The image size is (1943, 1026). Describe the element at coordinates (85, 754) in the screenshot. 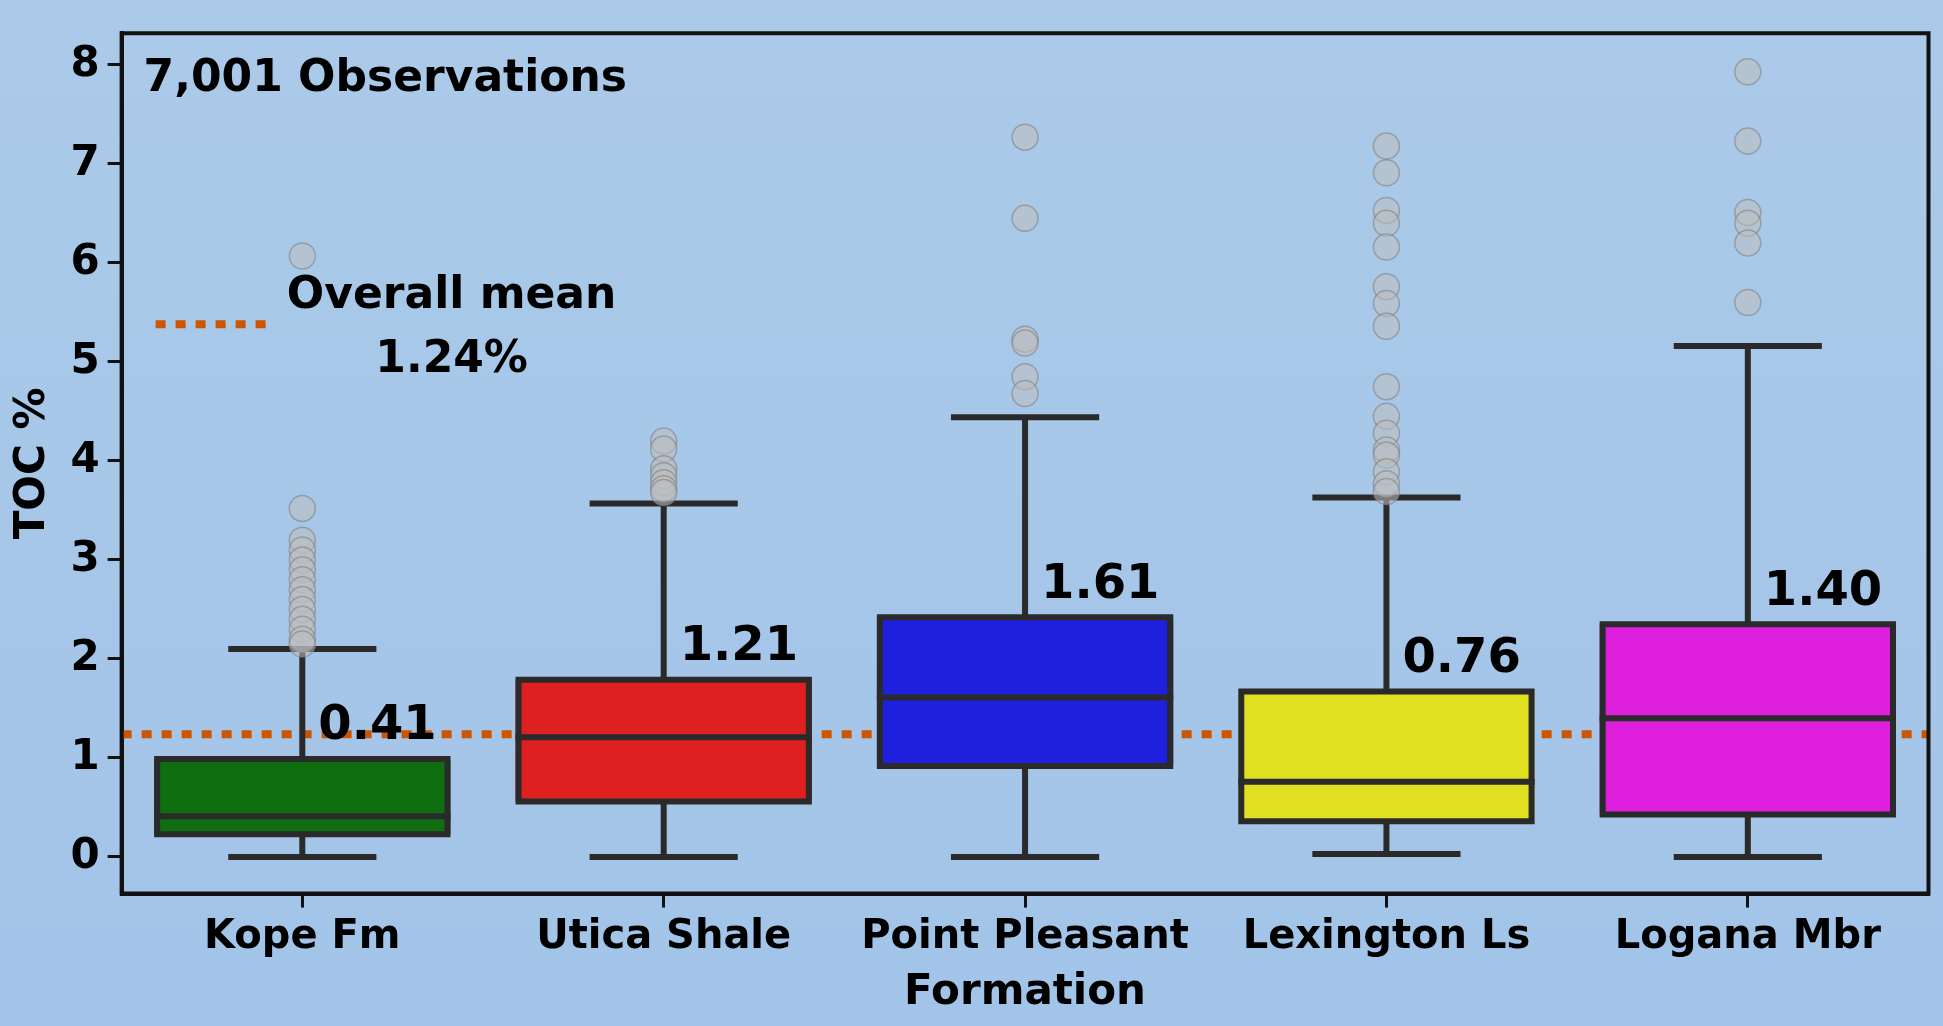

I see `y-tick-label: 1` at that location.